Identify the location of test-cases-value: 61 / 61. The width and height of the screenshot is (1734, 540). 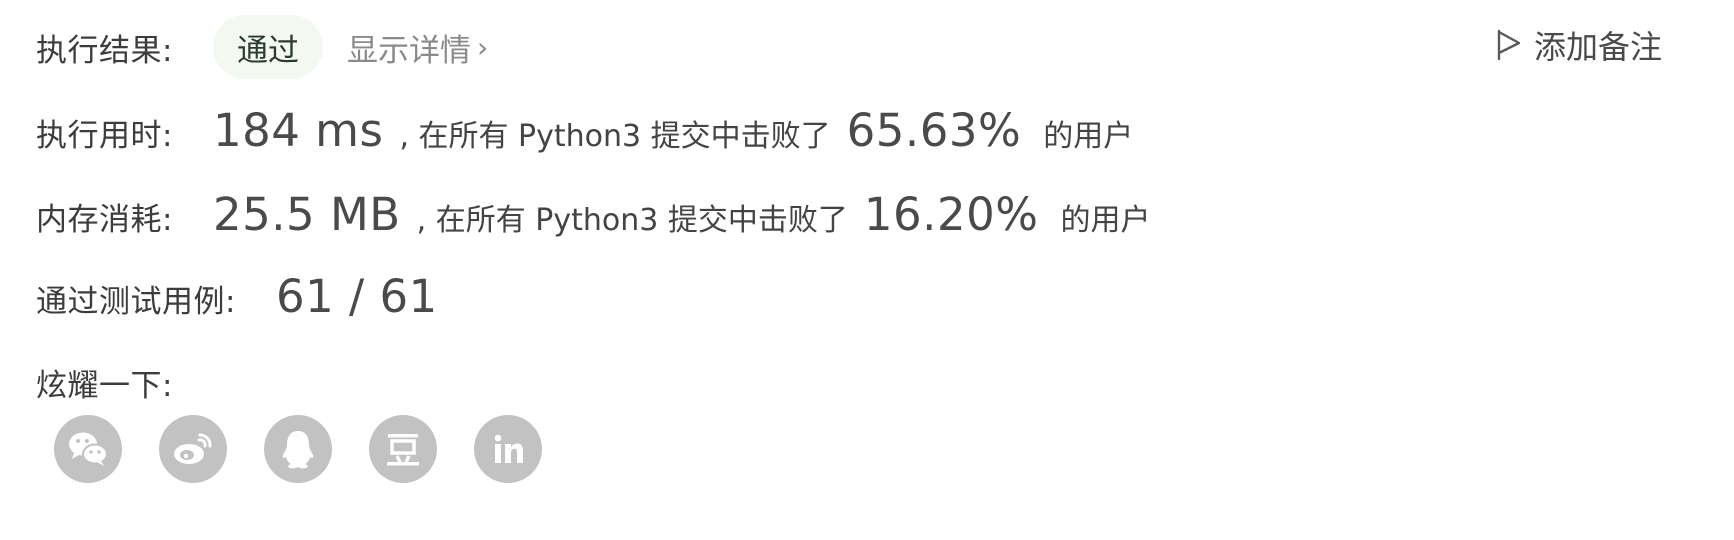
(356, 296).